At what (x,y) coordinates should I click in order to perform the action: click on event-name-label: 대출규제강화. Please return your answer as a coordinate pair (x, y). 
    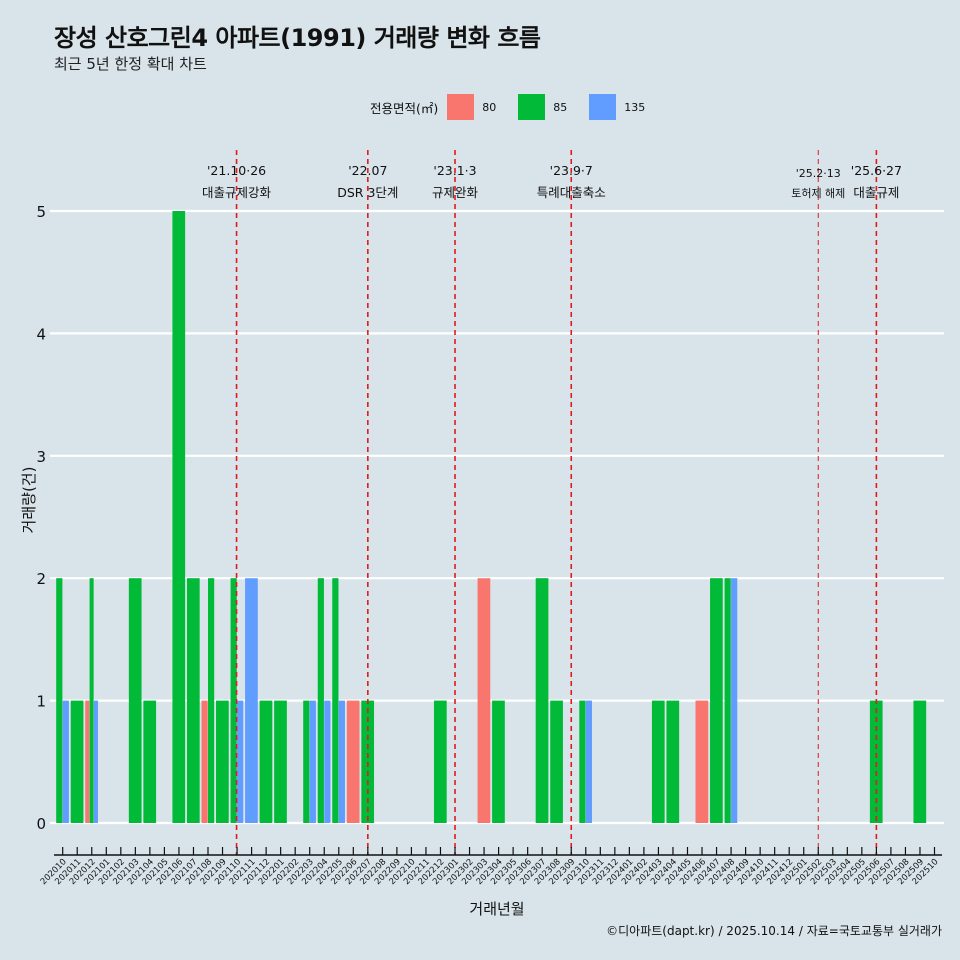
    Looking at the image, I should click on (237, 192).